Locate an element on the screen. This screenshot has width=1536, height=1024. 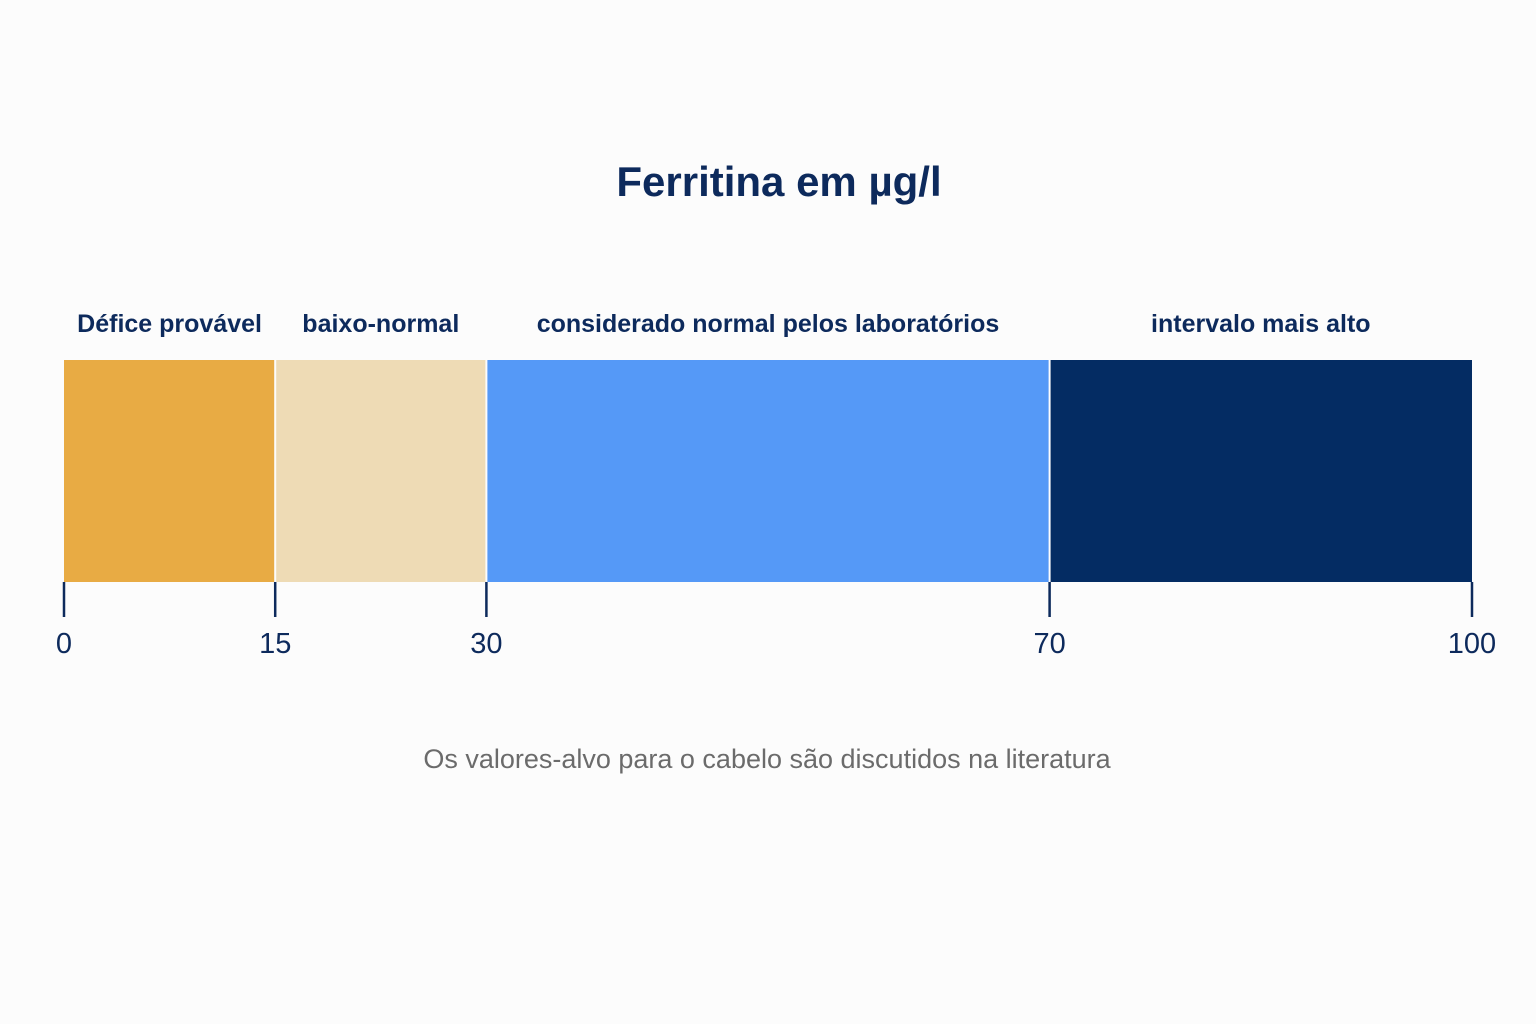
tick-label-30: 30 is located at coordinates (486, 644).